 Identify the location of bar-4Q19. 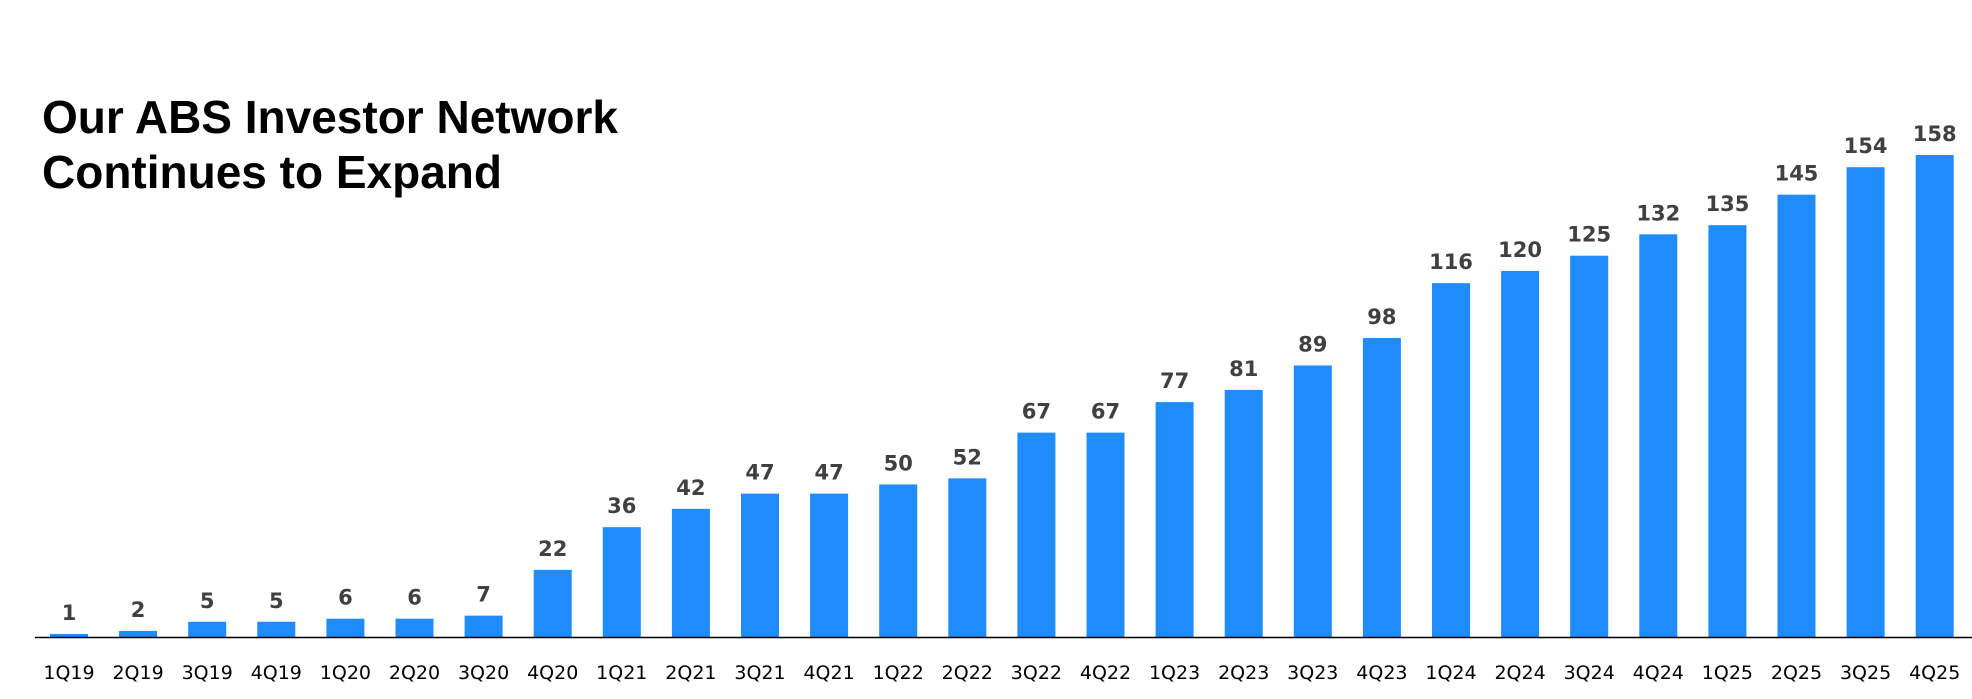
(276, 629).